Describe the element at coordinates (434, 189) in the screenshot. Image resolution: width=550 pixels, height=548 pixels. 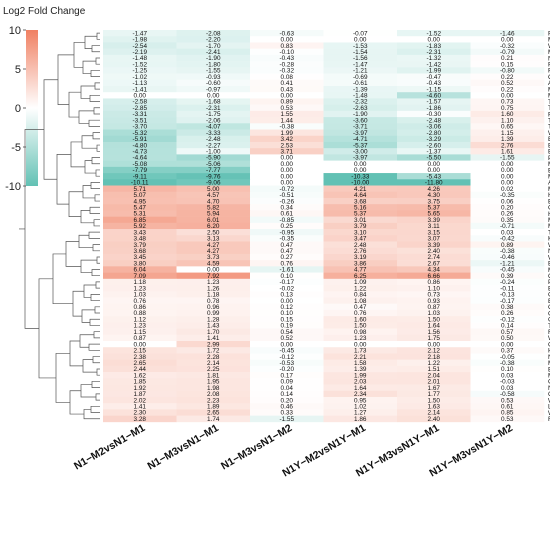
I see `cell-value-label: 4.26` at that location.